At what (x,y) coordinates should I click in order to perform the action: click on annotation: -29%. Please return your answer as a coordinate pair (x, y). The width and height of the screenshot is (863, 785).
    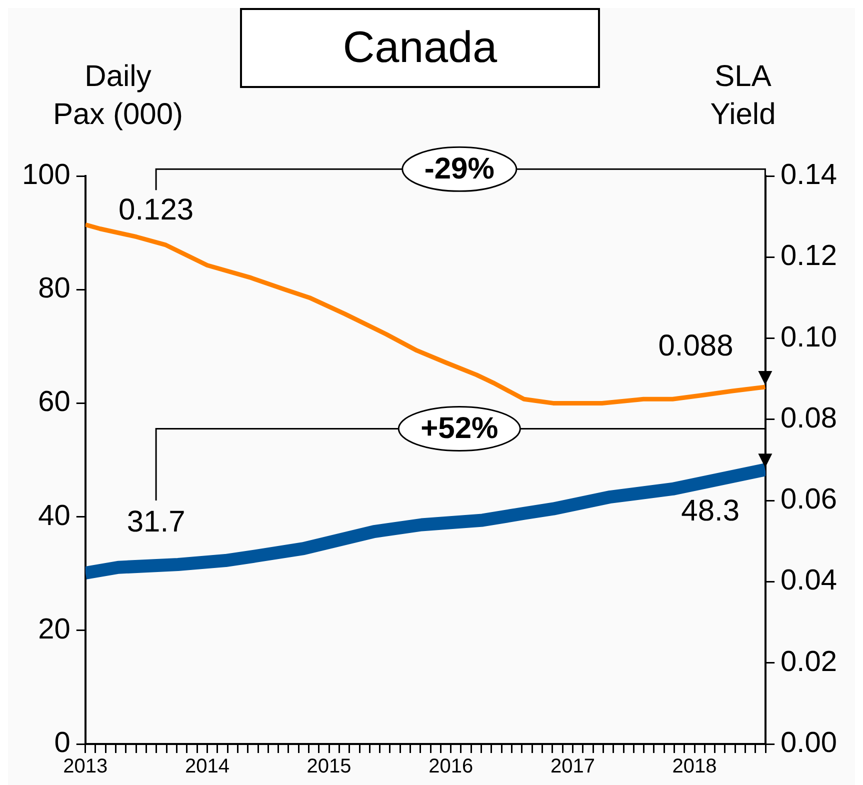
    Looking at the image, I should click on (459, 169).